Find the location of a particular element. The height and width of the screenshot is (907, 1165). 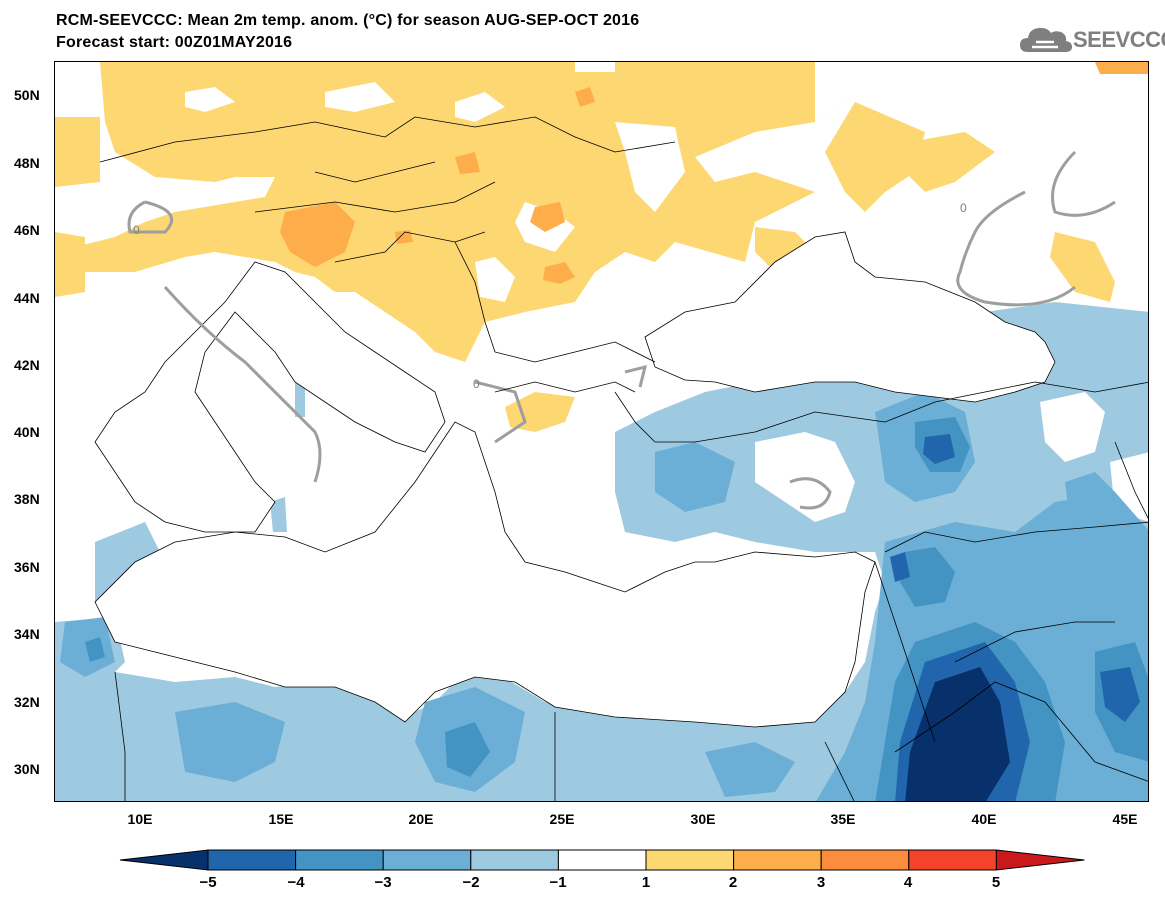

colorbar-label: −3 is located at coordinates (383, 882).